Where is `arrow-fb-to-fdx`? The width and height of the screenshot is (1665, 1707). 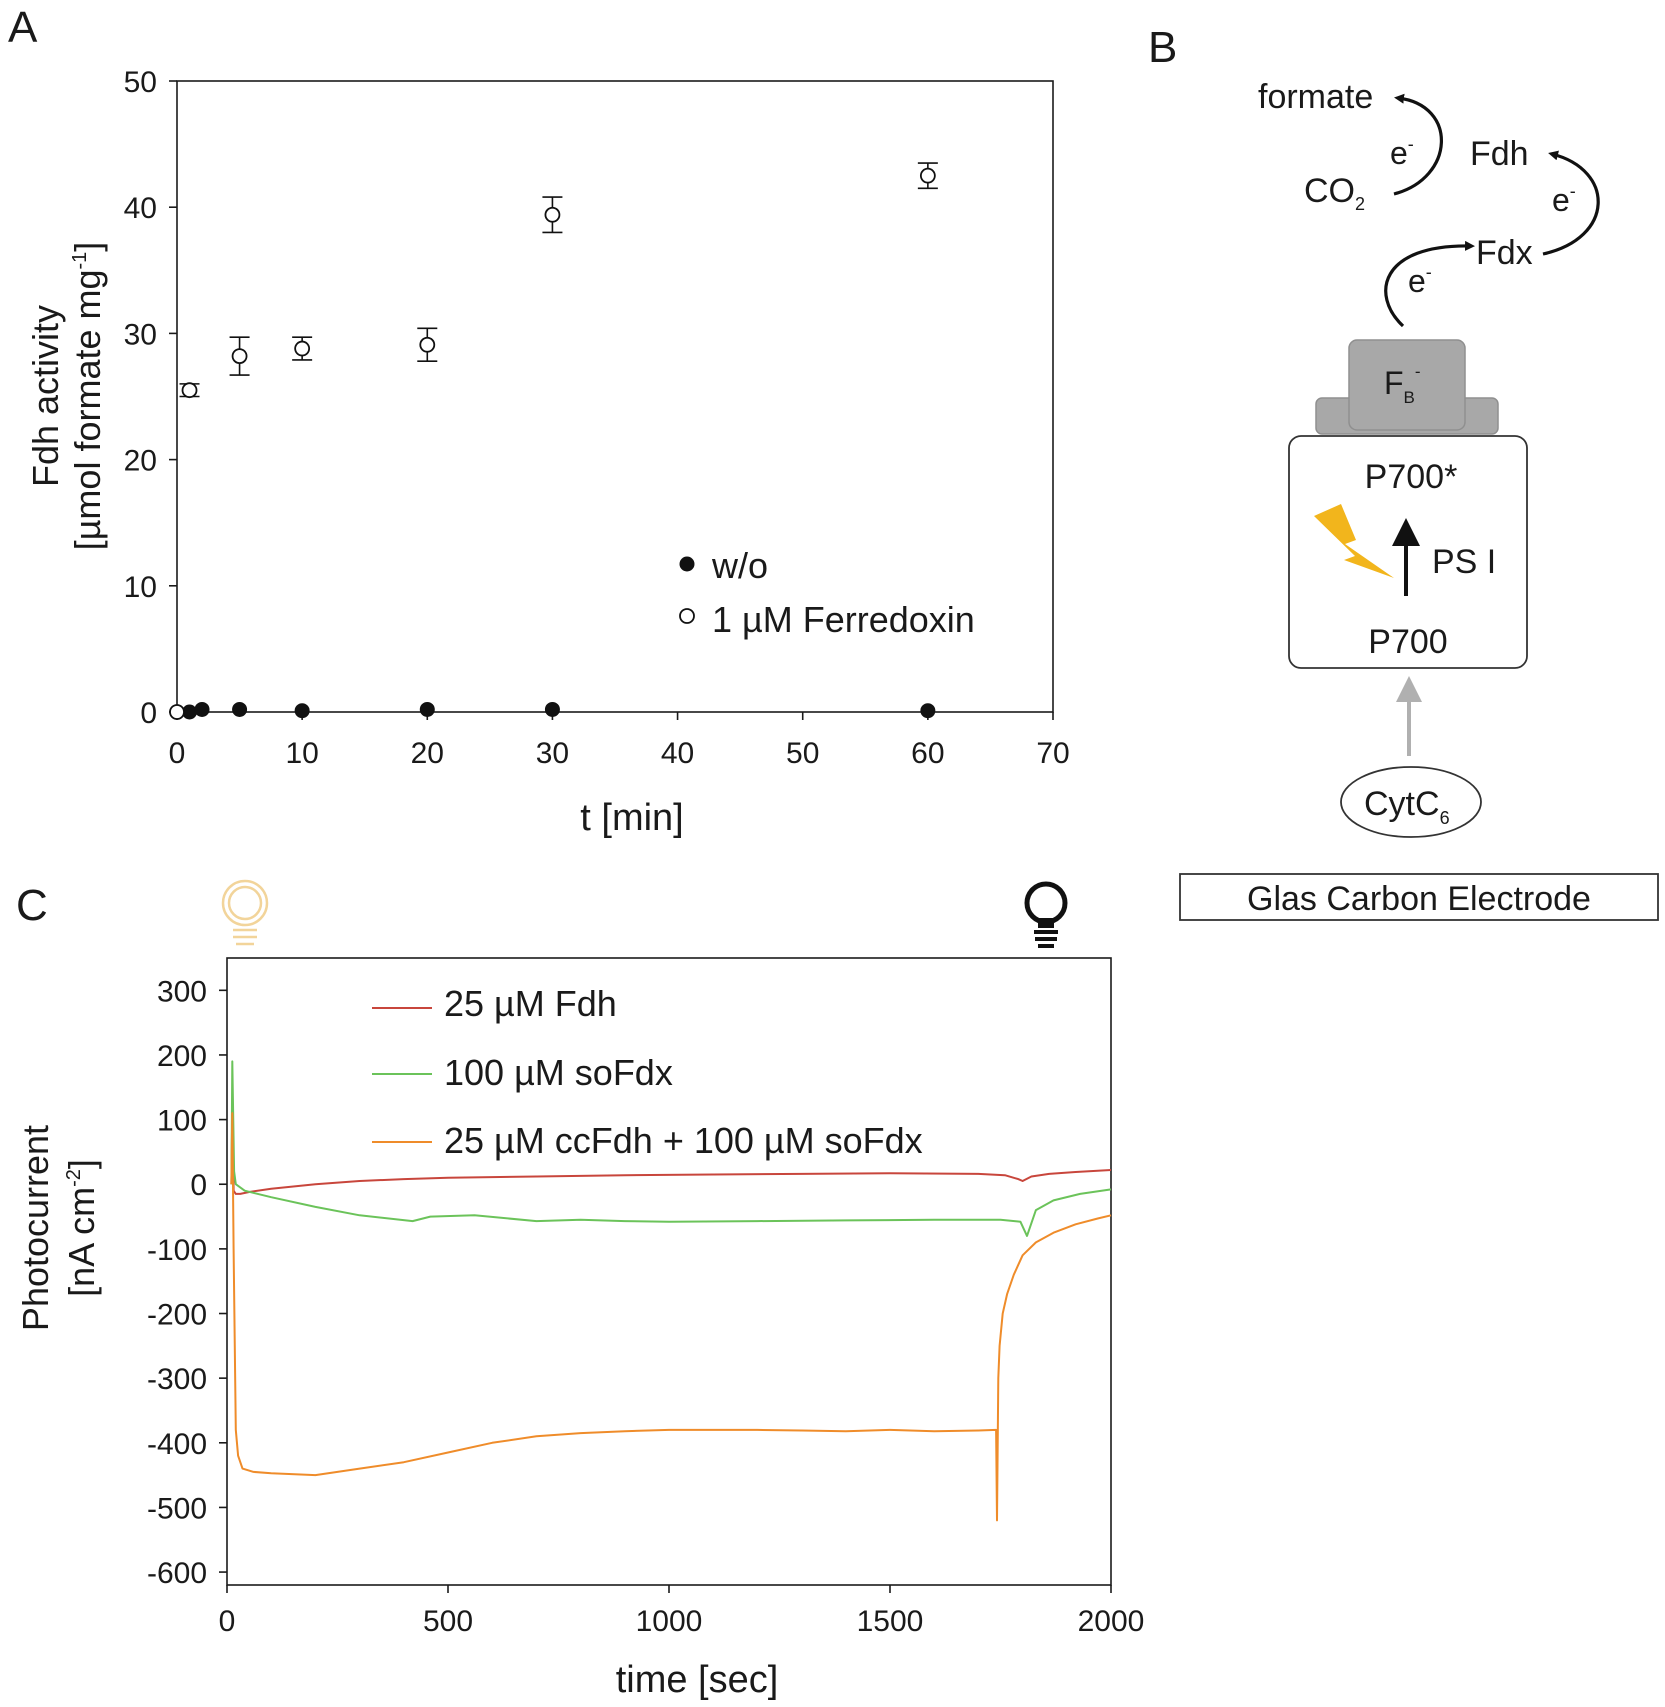 arrow-fb-to-fdx is located at coordinates (1429, 284).